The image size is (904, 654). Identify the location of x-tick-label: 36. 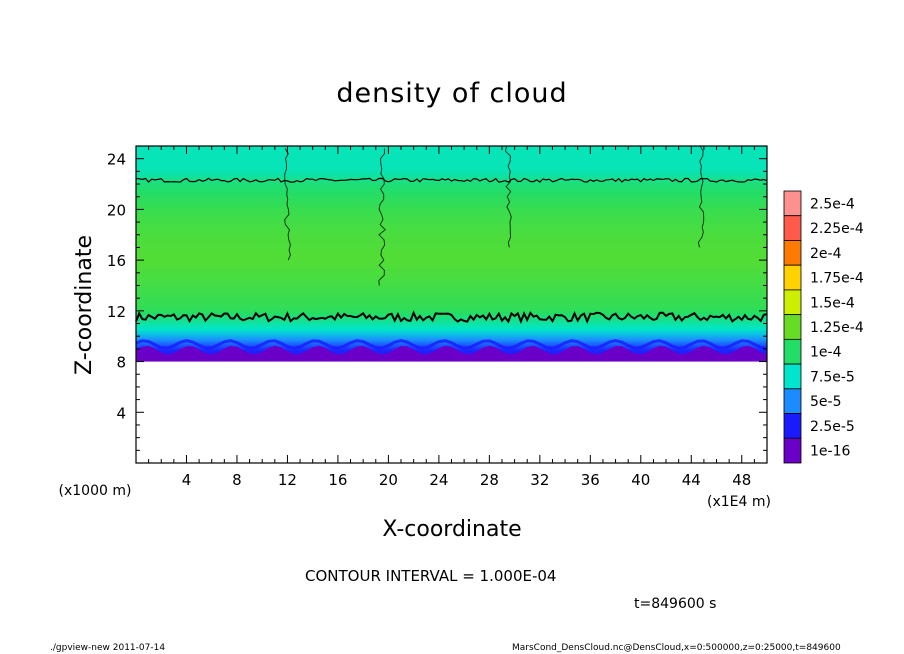
(590, 480).